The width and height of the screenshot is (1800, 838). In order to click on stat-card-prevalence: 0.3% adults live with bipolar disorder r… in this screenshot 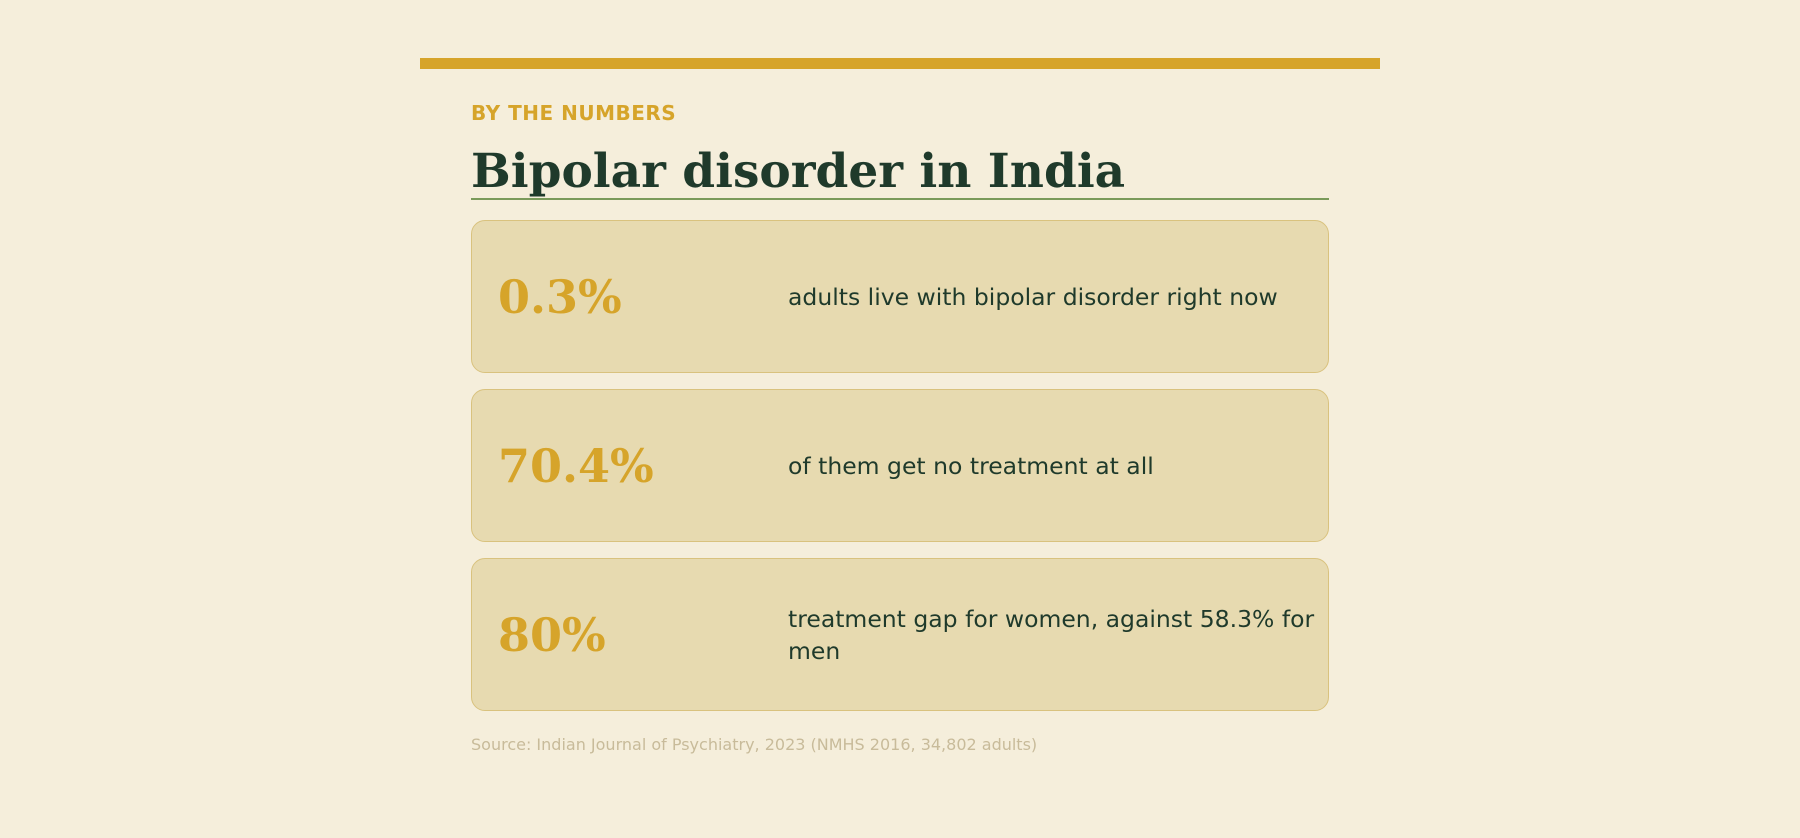, I will do `click(900, 296)`.